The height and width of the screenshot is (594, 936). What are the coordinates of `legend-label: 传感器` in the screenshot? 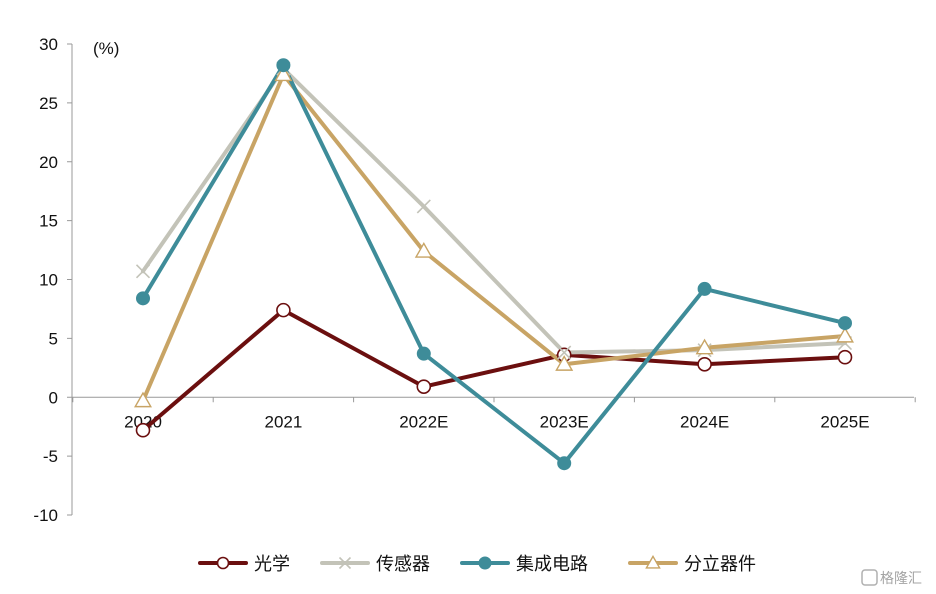 It's located at (403, 564).